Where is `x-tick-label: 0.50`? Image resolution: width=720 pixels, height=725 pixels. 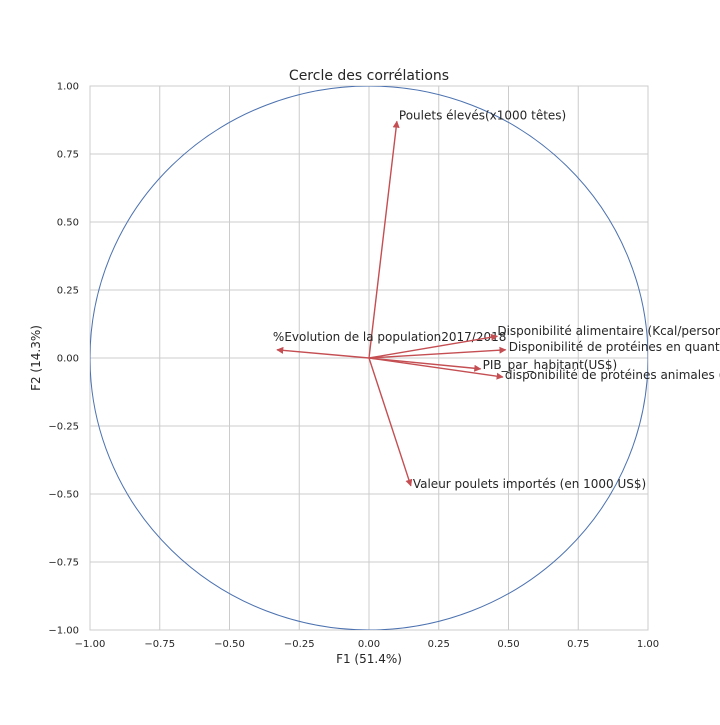
x-tick-label: 0.50 is located at coordinates (508, 644).